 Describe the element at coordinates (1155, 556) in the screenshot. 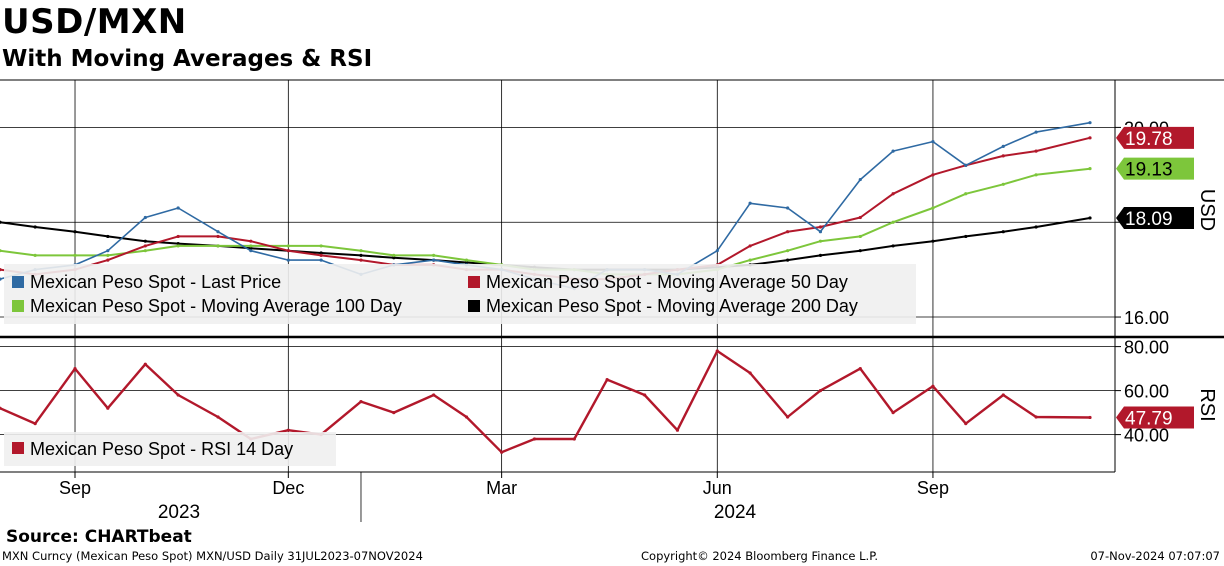

I see `timestamp: 07-Nov-2024 07:07:07` at that location.